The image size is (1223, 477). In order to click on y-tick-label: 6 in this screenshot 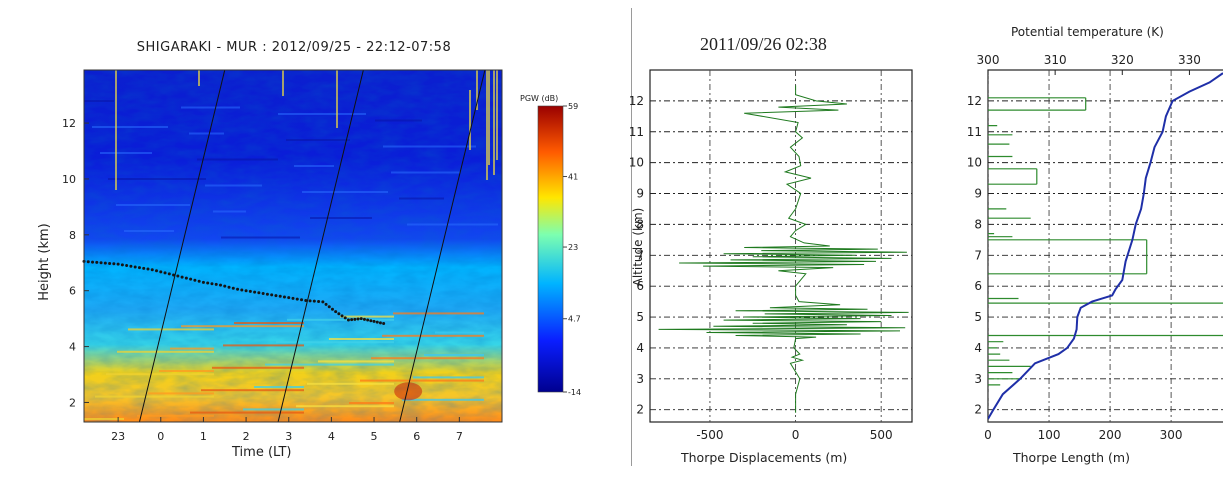, I will do `click(72, 291)`.